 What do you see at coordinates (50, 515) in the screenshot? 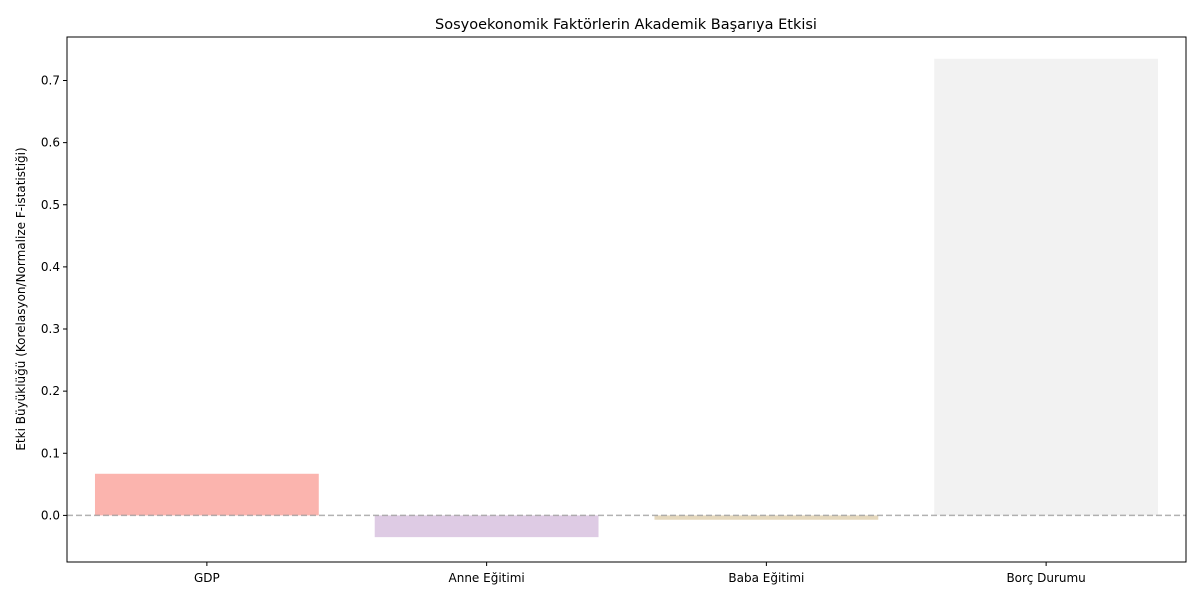
I see `y-tick-label: 0.0` at bounding box center [50, 515].